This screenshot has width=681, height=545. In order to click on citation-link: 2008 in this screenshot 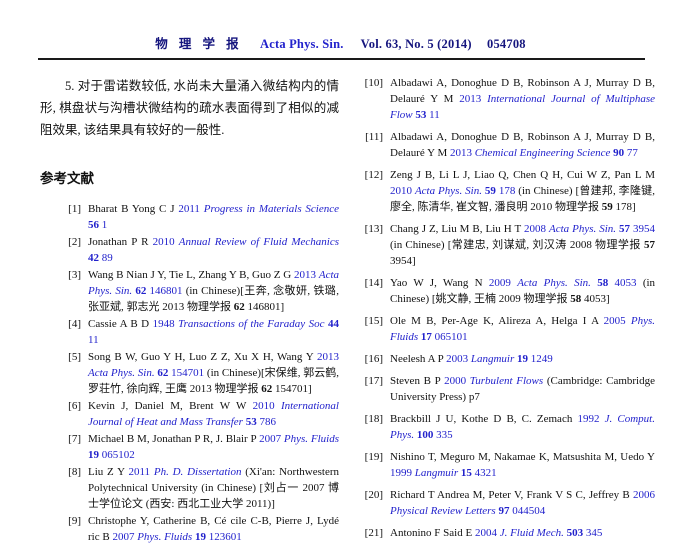, I will do `click(536, 229)`.